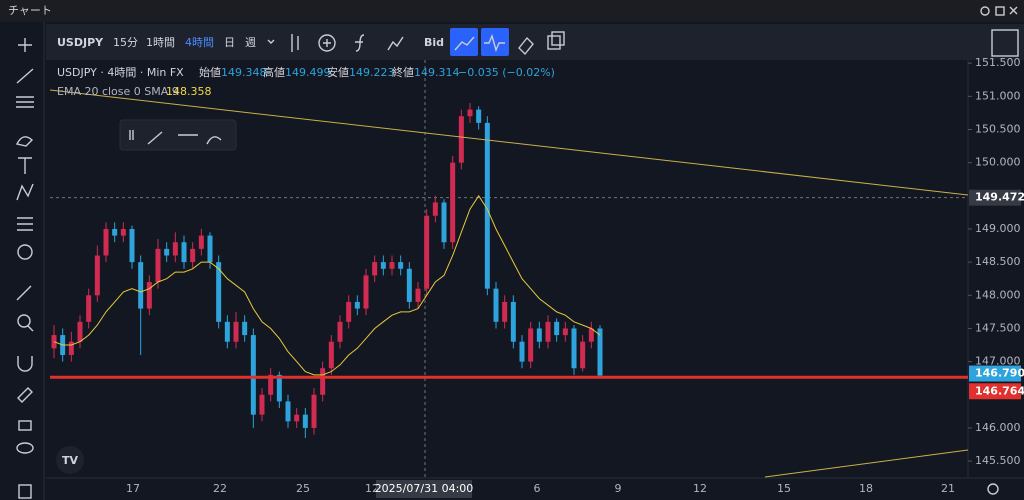 This screenshot has height=500, width=1024. I want to click on price-source: Bid, so click(434, 42).